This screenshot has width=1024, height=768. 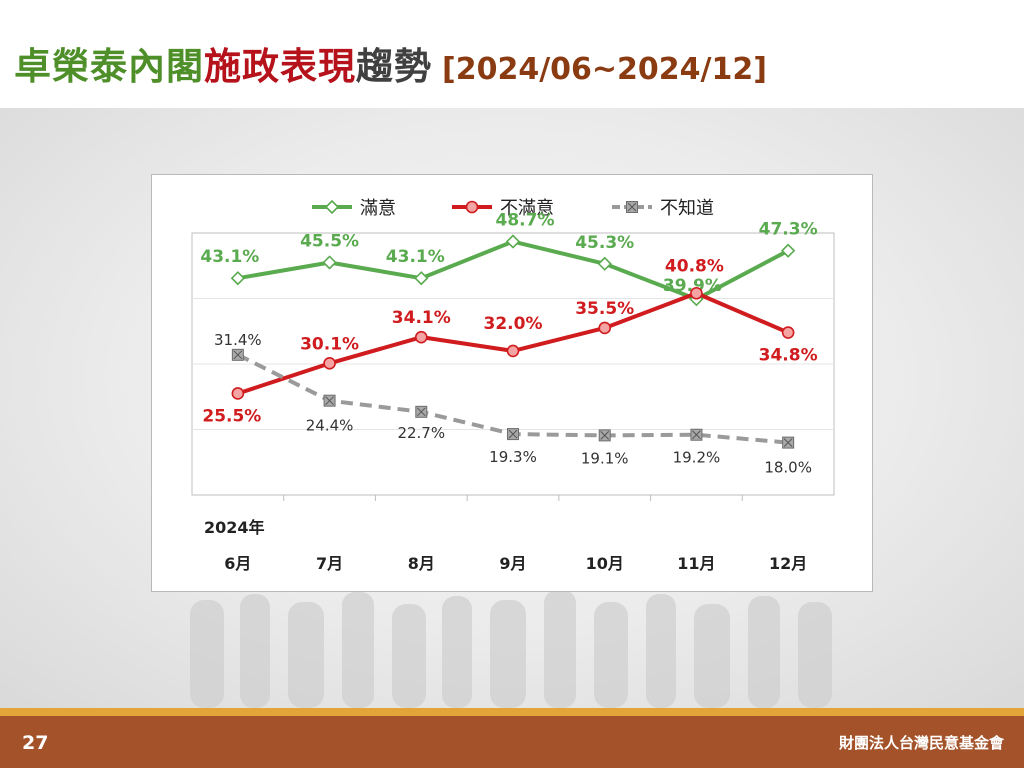 What do you see at coordinates (604, 69) in the screenshot?
I see `title-date-range: [2024/06~2024/12]` at bounding box center [604, 69].